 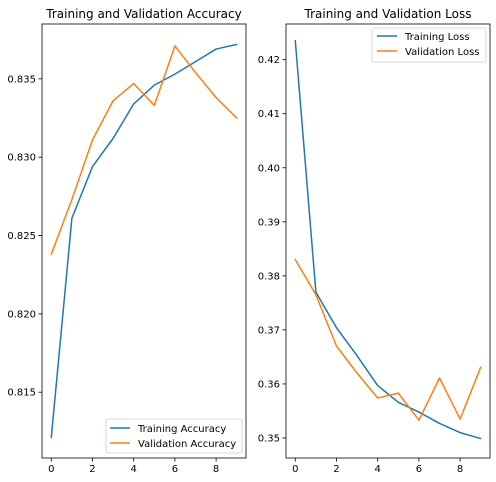 What do you see at coordinates (378, 469) in the screenshot?
I see `loss-xtick-label: 4` at bounding box center [378, 469].